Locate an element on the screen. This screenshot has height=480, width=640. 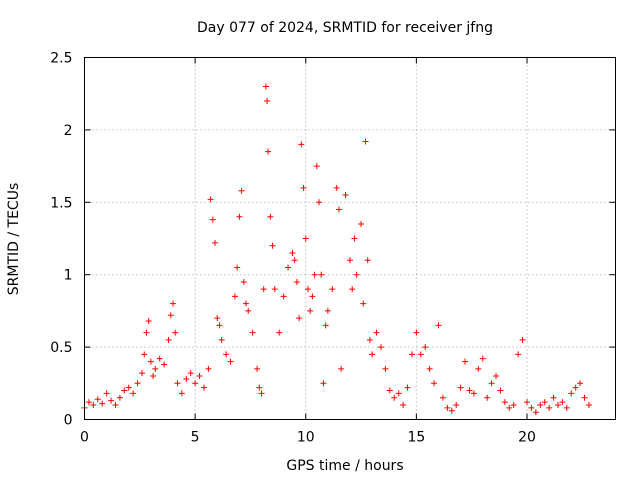
x-tick-label: 5 is located at coordinates (195, 438).